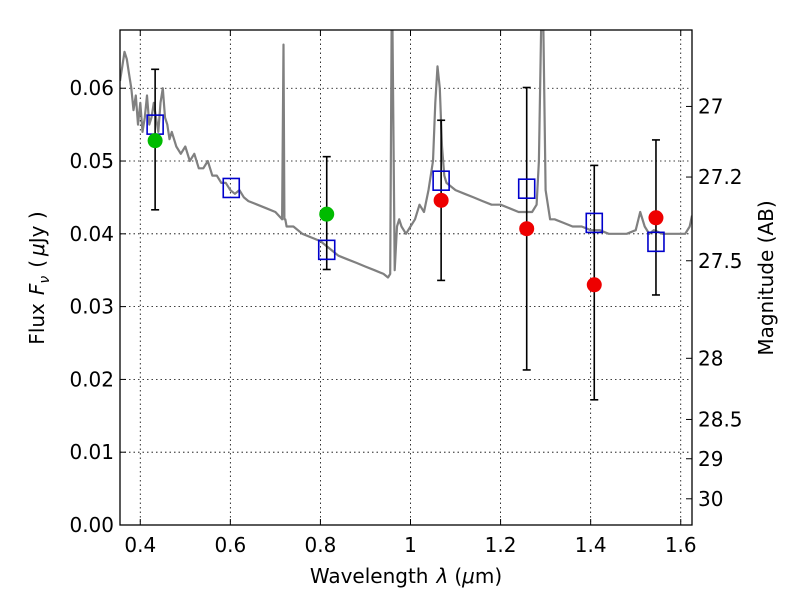 This screenshot has width=800, height=605. What do you see at coordinates (39, 277) in the screenshot?
I see `y-axis-title: FluxFν(μJy )` at bounding box center [39, 277].